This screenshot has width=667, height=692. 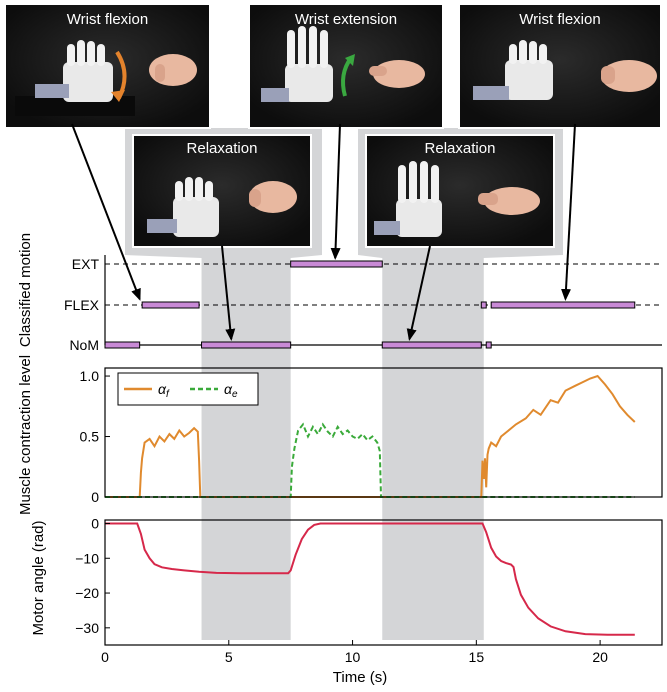 I want to click on y-axis-title-muscle: Muscle contraction level, so click(x=25, y=435).